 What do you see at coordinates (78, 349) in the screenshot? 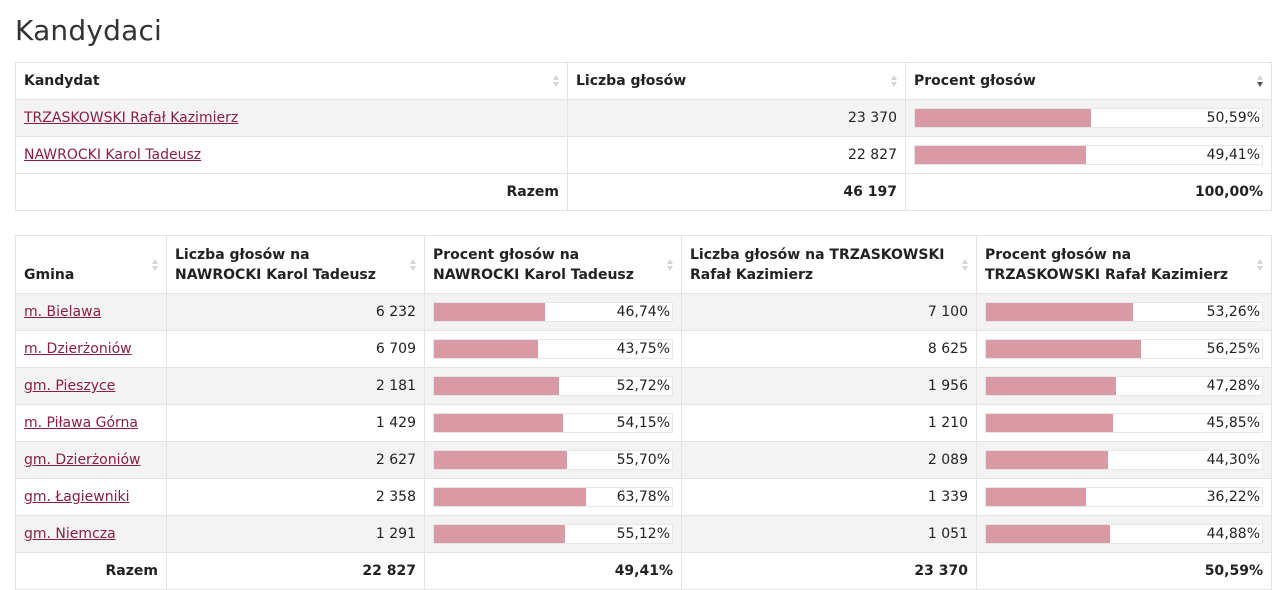
I see `gmina-link: m. Dzierżoniów` at bounding box center [78, 349].